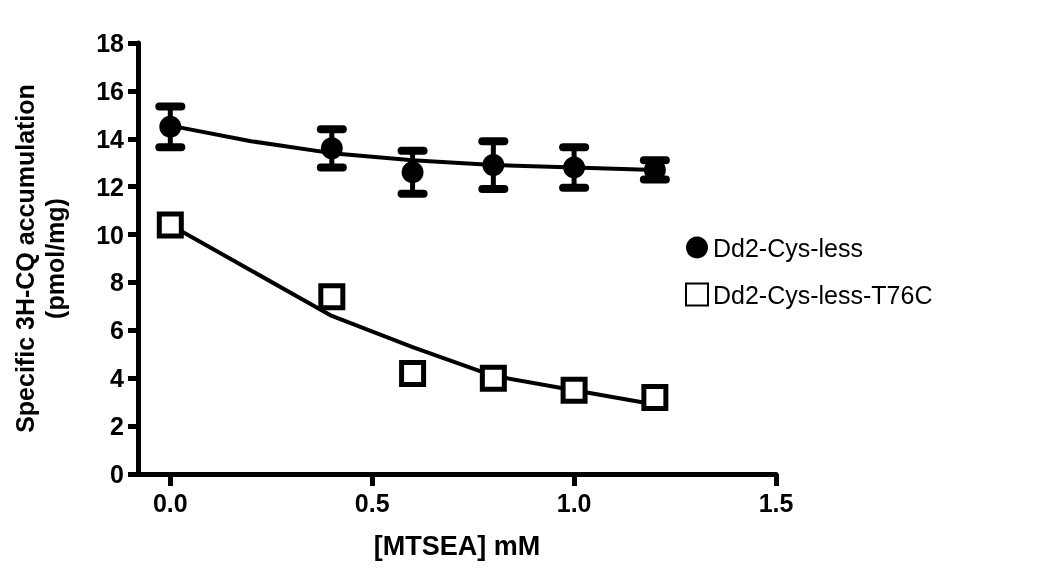 Image resolution: width=1051 pixels, height=575 pixels. I want to click on x-tick-label: 0.5, so click(372, 502).